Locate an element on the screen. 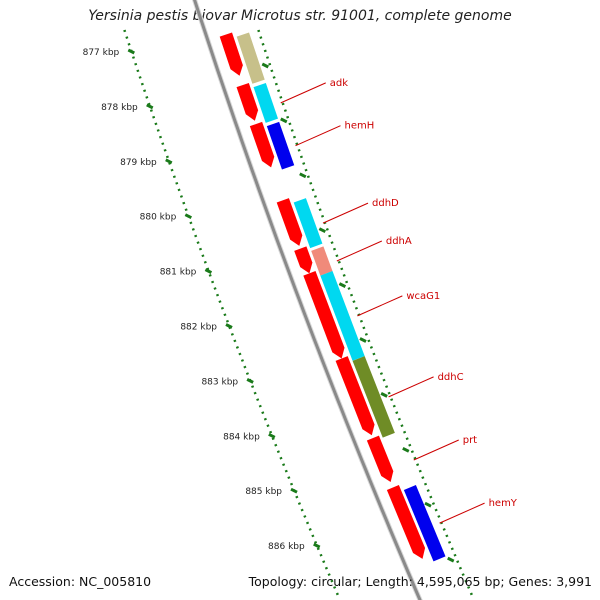  cog-band-ddhD is located at coordinates (308, 223).